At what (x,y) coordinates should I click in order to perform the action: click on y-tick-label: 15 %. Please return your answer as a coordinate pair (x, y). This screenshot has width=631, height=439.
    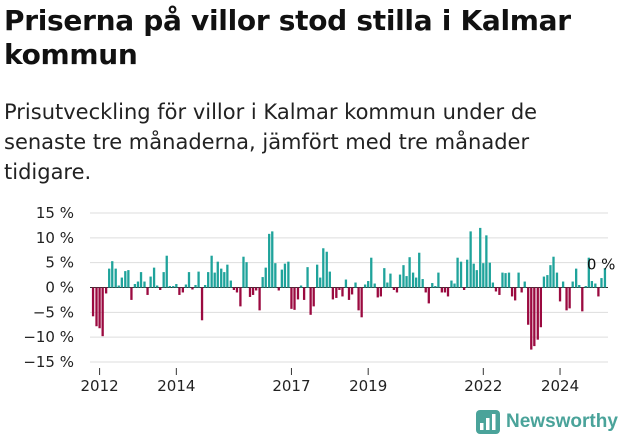
    Looking at the image, I should click on (55, 213).